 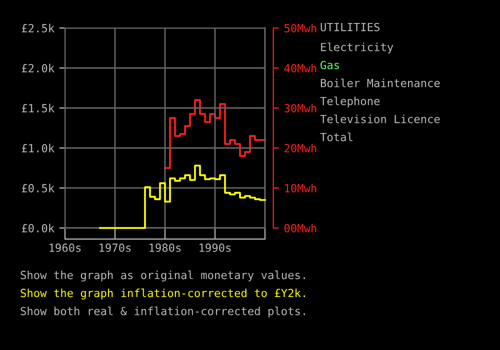 What do you see at coordinates (38, 28) in the screenshot?
I see `y-tick-label: £2.5k` at bounding box center [38, 28].